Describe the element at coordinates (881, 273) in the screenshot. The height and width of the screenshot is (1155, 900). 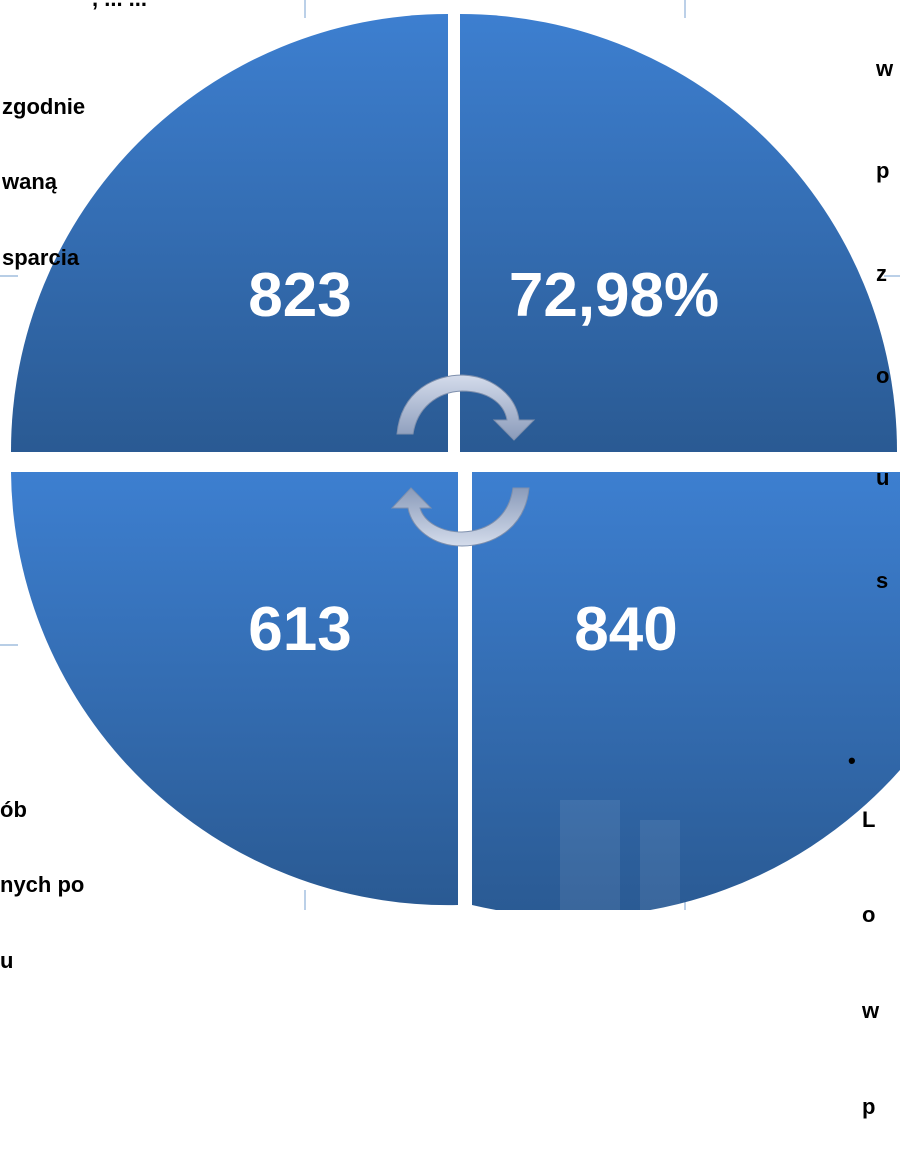
I see `callout-line: z` at that location.